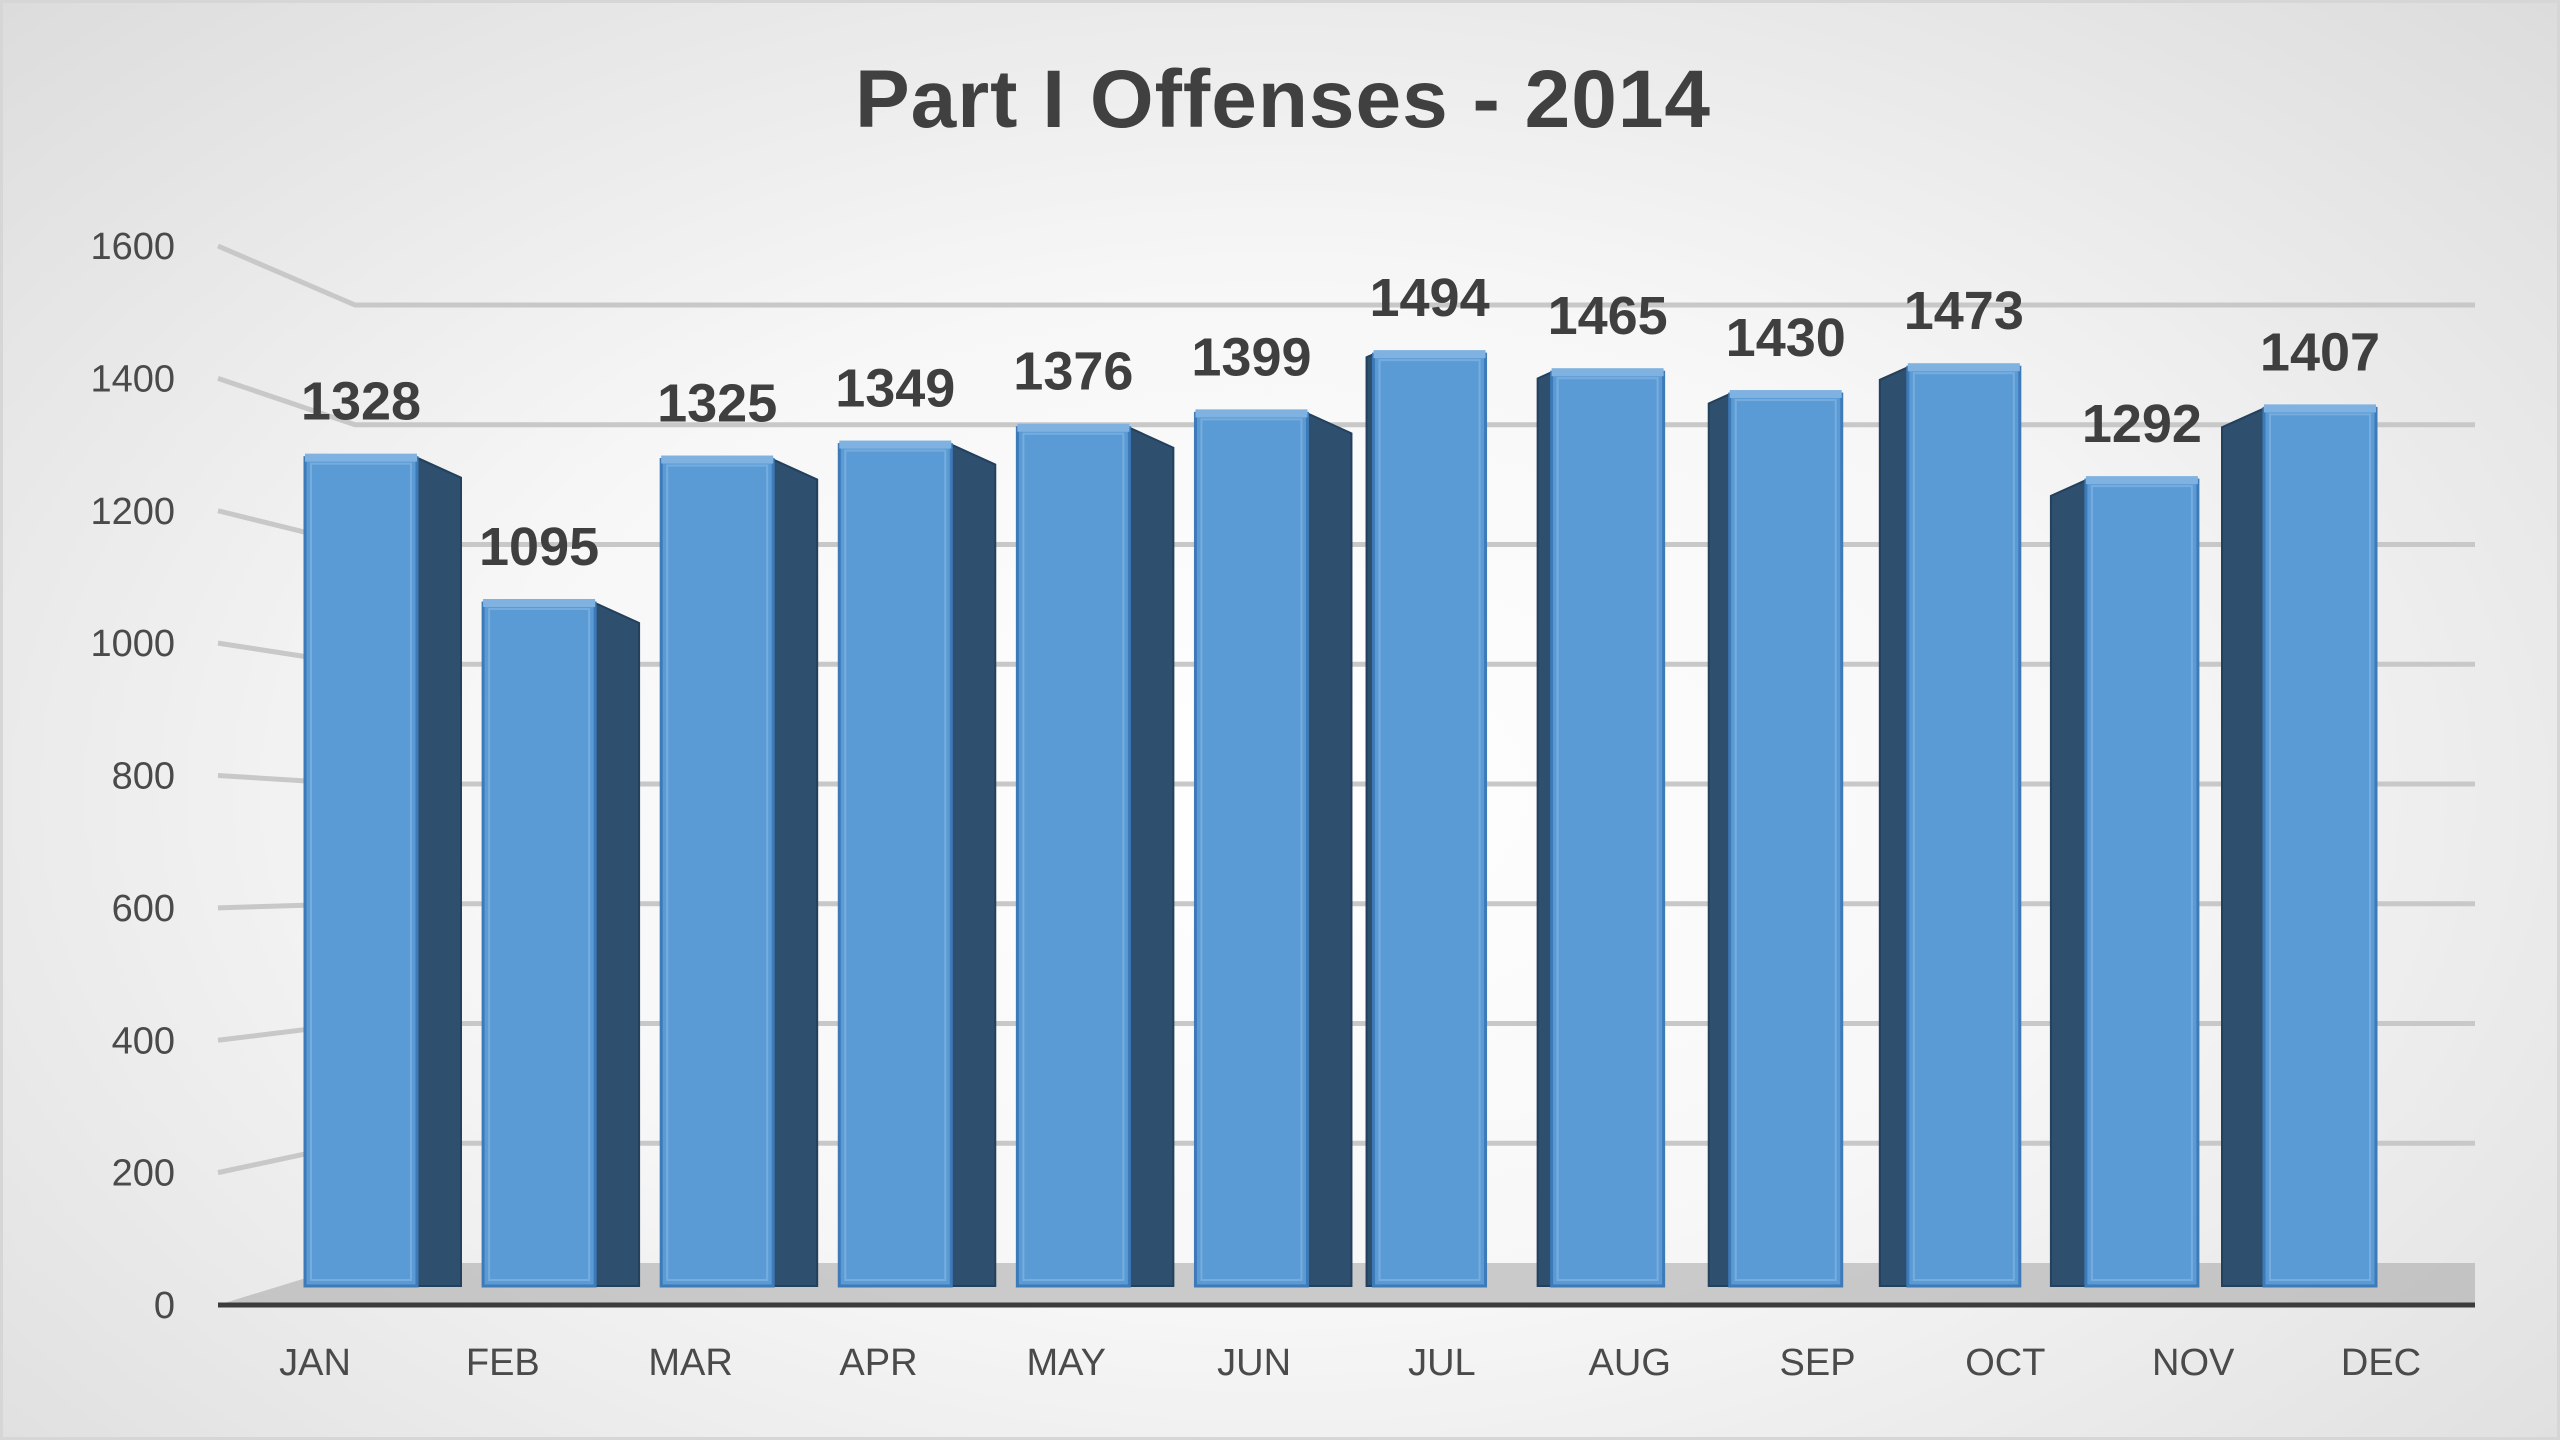 This screenshot has height=1443, width=2560. What do you see at coordinates (1251, 357) in the screenshot?
I see `data-label: 1399` at bounding box center [1251, 357].